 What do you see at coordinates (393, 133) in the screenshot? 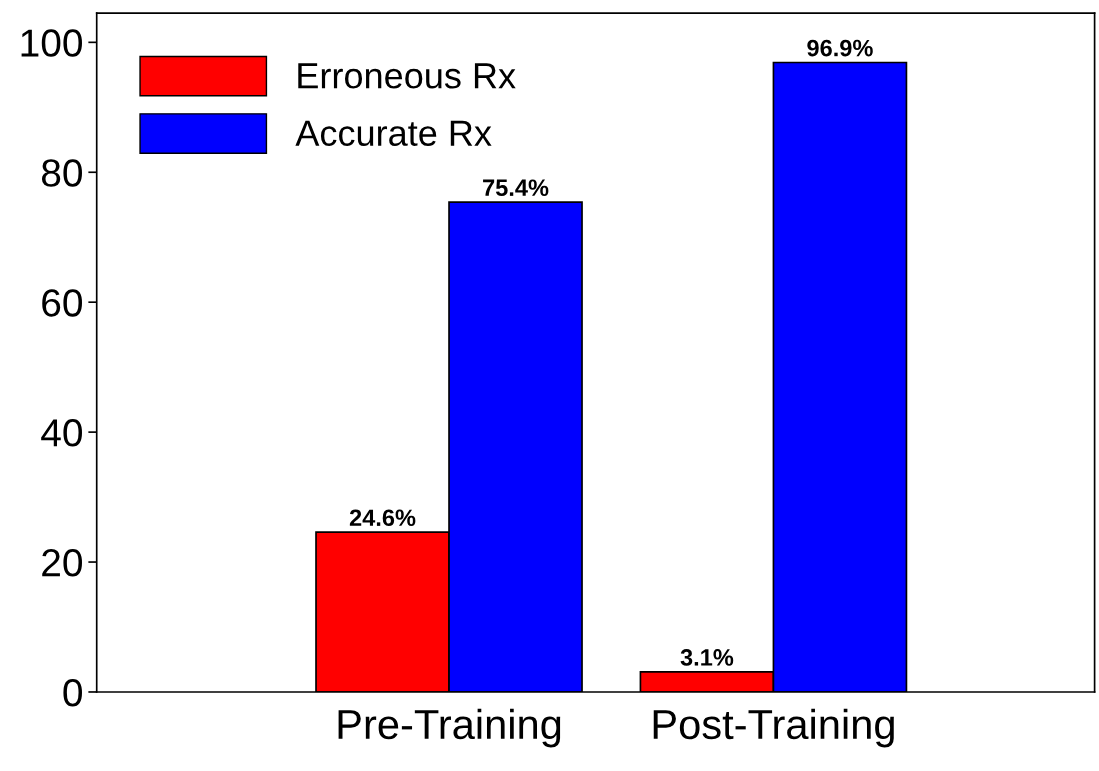
I see `legend-label: Accurate Rx` at bounding box center [393, 133].